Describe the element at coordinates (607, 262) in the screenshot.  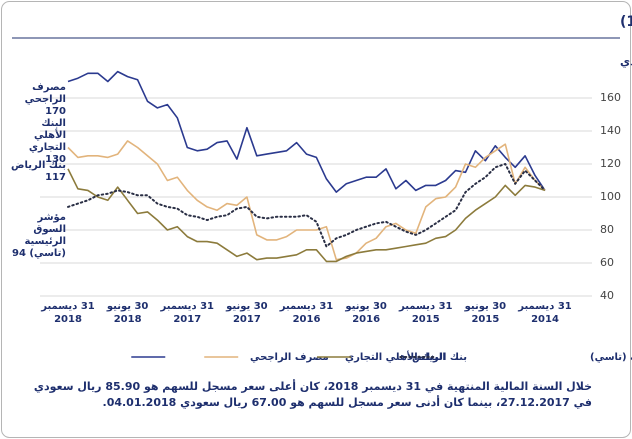
I see `y-tick-label: 60` at that location.